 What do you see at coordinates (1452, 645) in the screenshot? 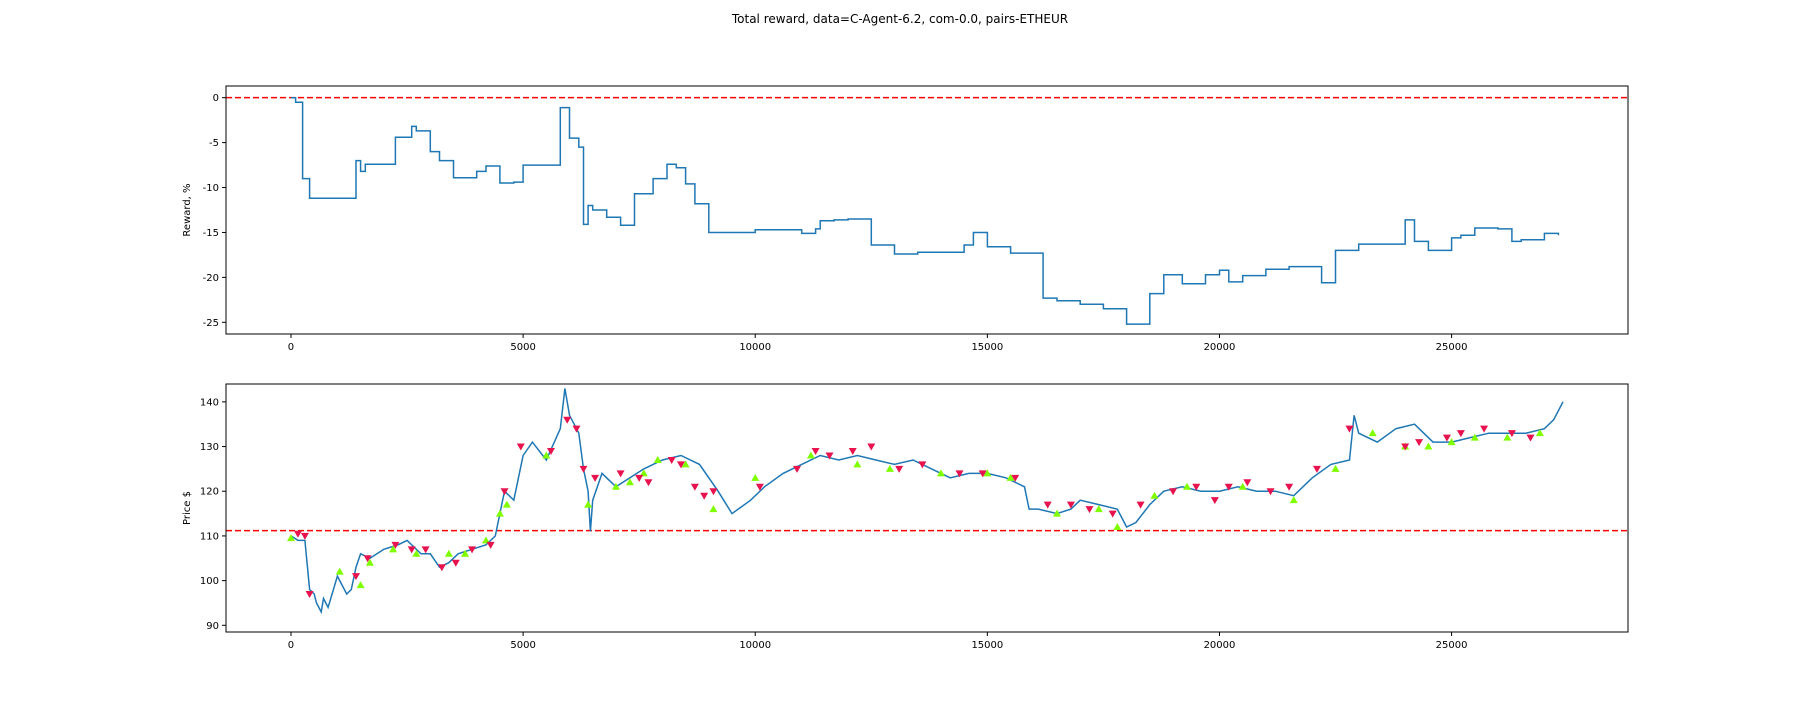
I see `price-x-tick-label: 25000` at bounding box center [1452, 645].